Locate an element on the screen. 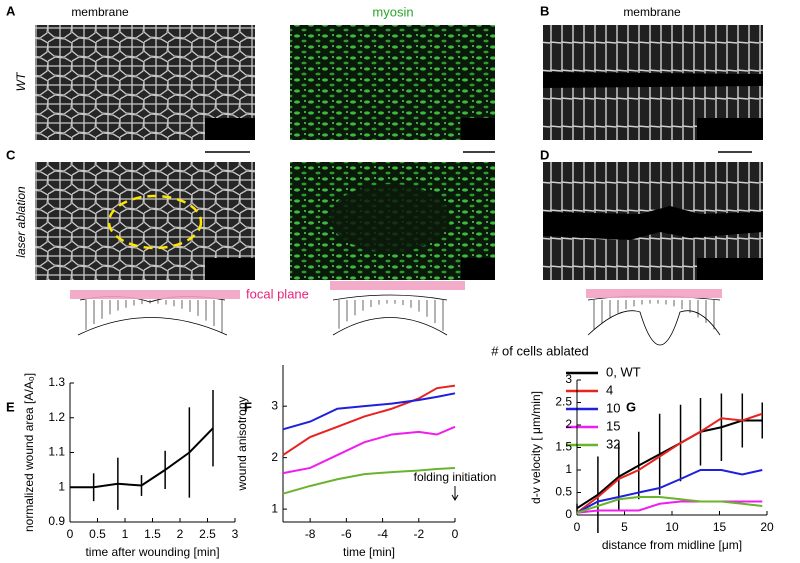  panel-label: E is located at coordinates (10, 406).